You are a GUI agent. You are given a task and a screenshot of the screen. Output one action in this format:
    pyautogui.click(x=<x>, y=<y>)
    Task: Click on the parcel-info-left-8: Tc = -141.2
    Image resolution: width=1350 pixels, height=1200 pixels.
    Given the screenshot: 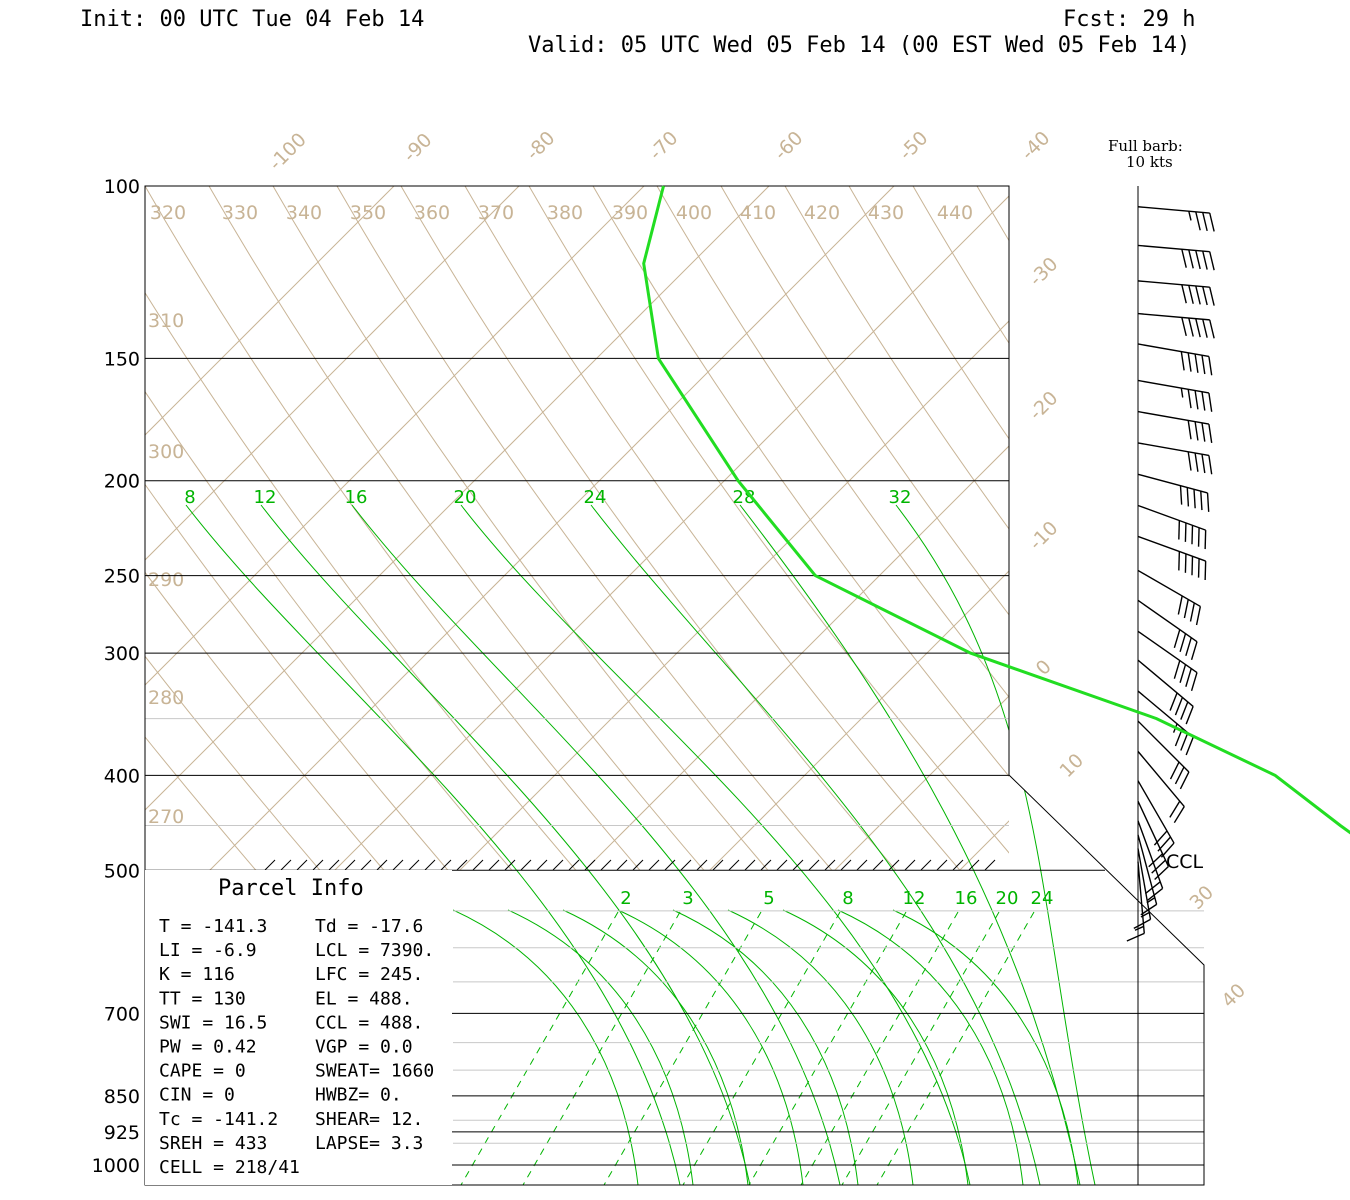 What is the action you would take?
    pyautogui.click(x=218, y=1119)
    